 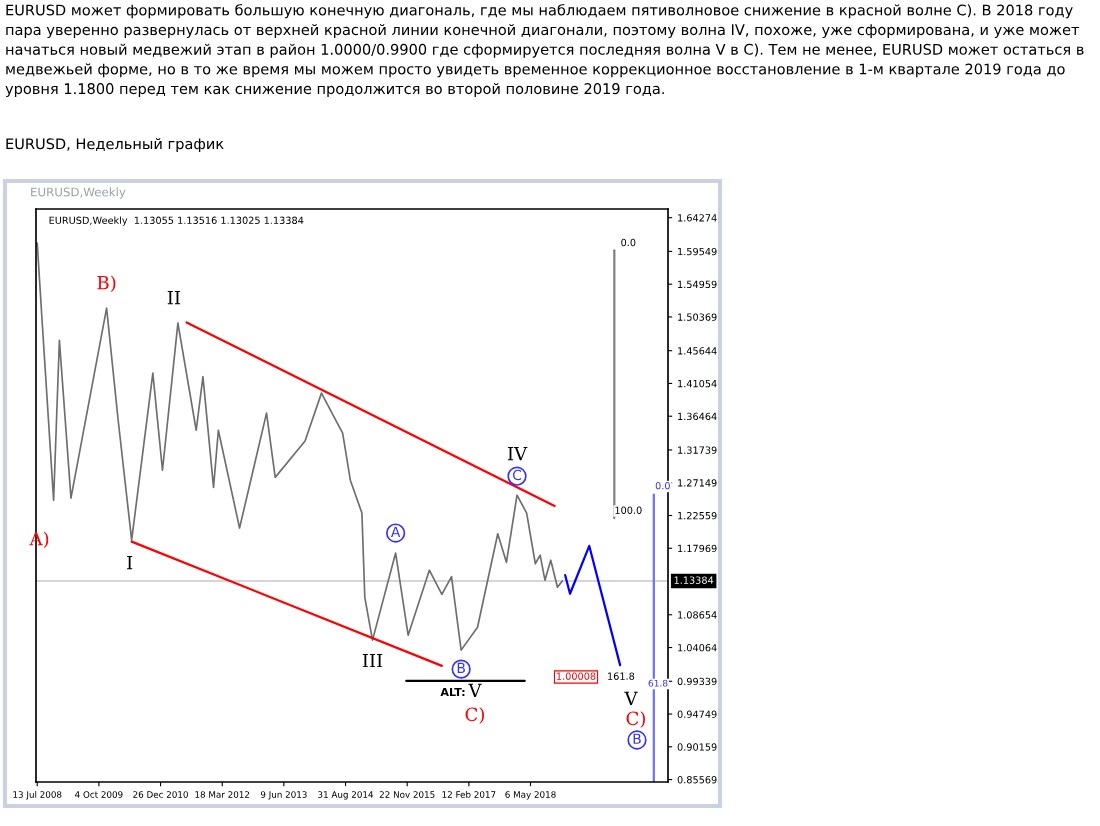 What do you see at coordinates (697, 383) in the screenshot?
I see `y-tick-label: 1.41054` at bounding box center [697, 383].